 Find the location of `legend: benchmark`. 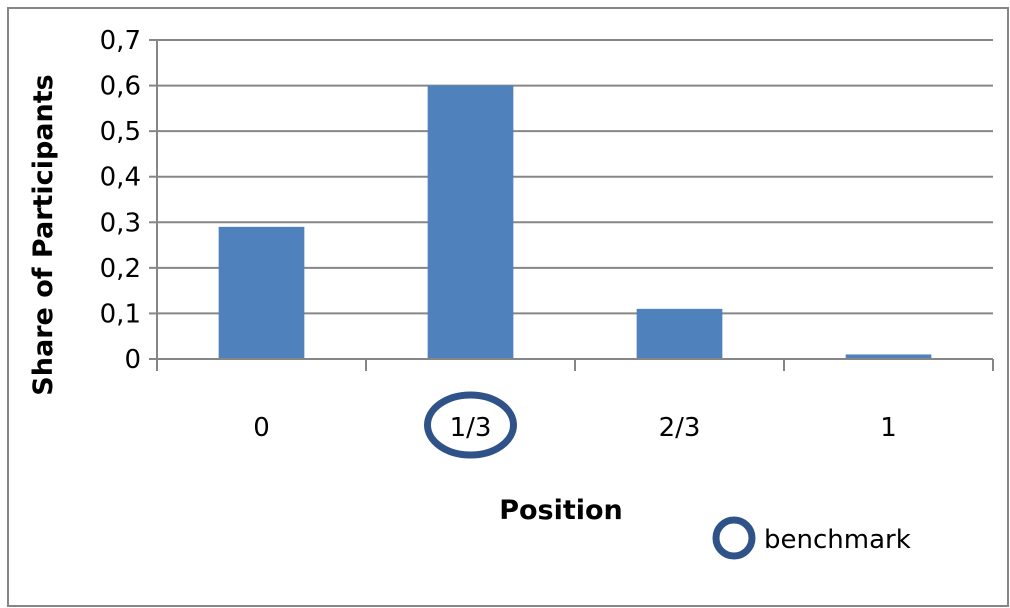

legend: benchmark is located at coordinates (811, 538).